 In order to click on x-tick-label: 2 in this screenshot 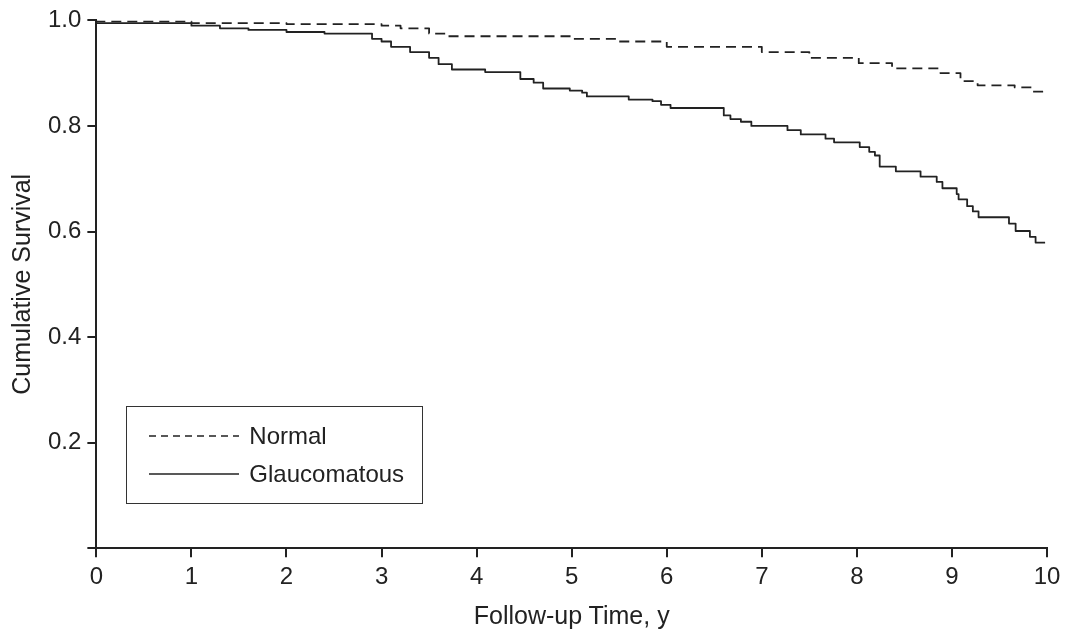, I will do `click(286, 576)`.